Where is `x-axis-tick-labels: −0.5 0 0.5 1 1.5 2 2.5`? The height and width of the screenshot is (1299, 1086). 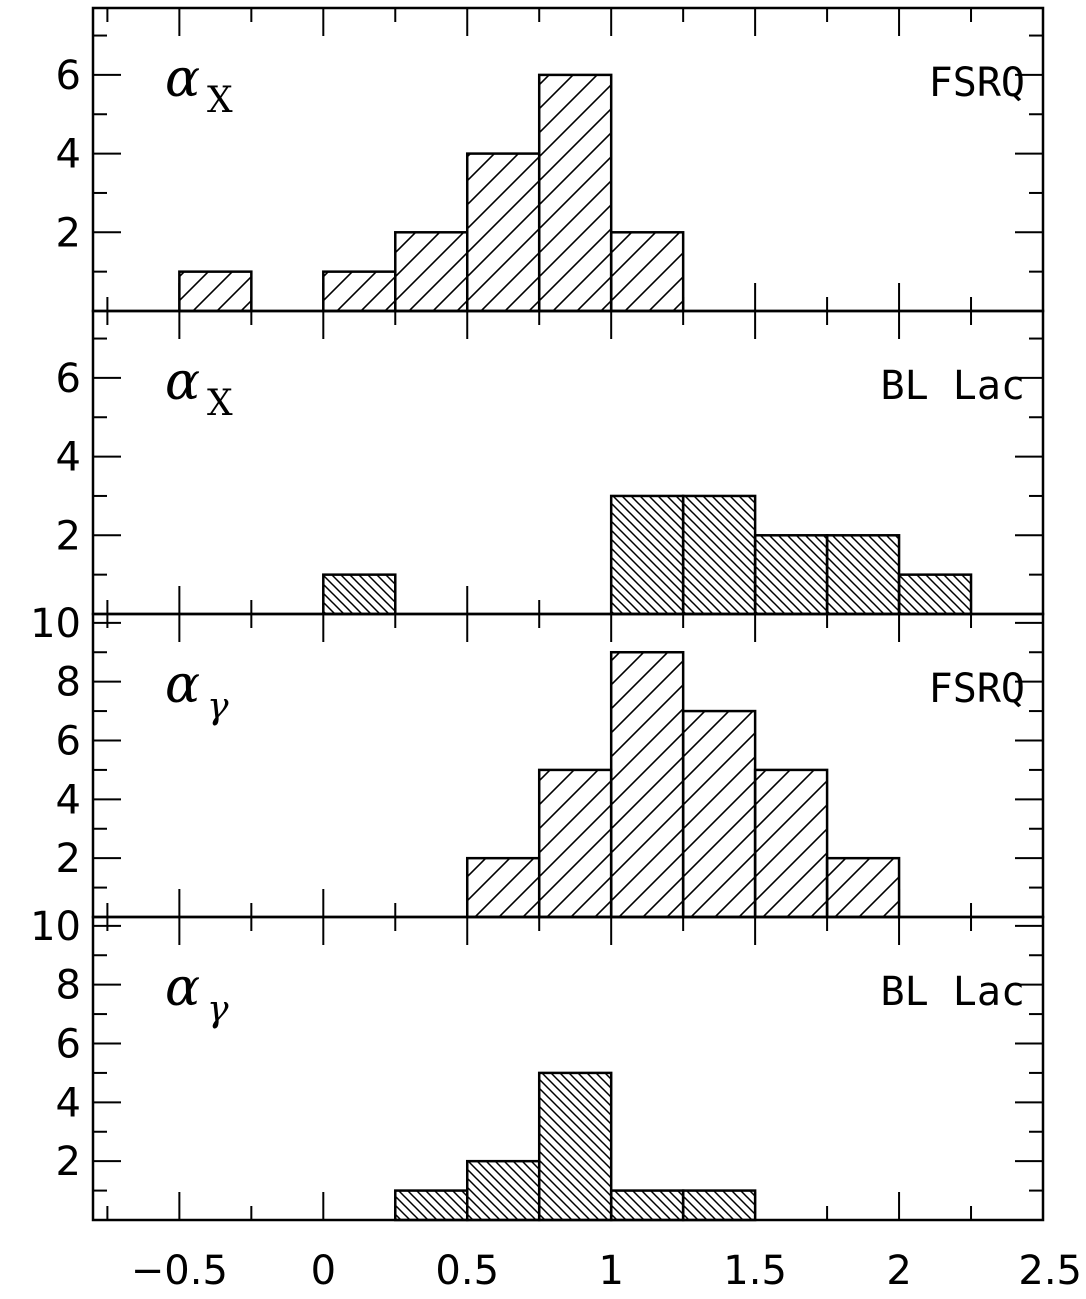 x-axis-tick-labels: −0.5 0 0.5 1 1.5 2 2.5 is located at coordinates (606, 1271).